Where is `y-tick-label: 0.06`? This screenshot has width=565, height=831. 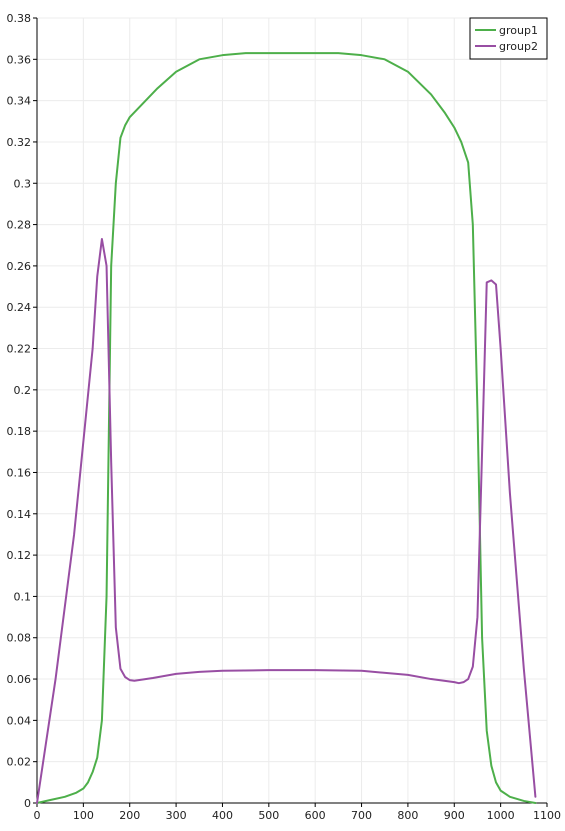
y-tick-label: 0.06 is located at coordinates (19, 679).